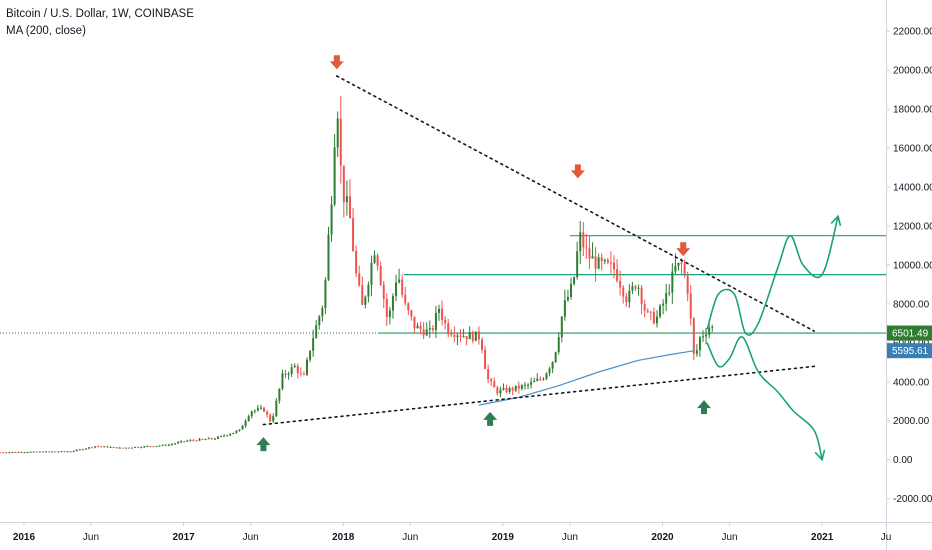 This screenshot has width=932, height=550. I want to click on bearish-scenario-path, so click(764, 398).